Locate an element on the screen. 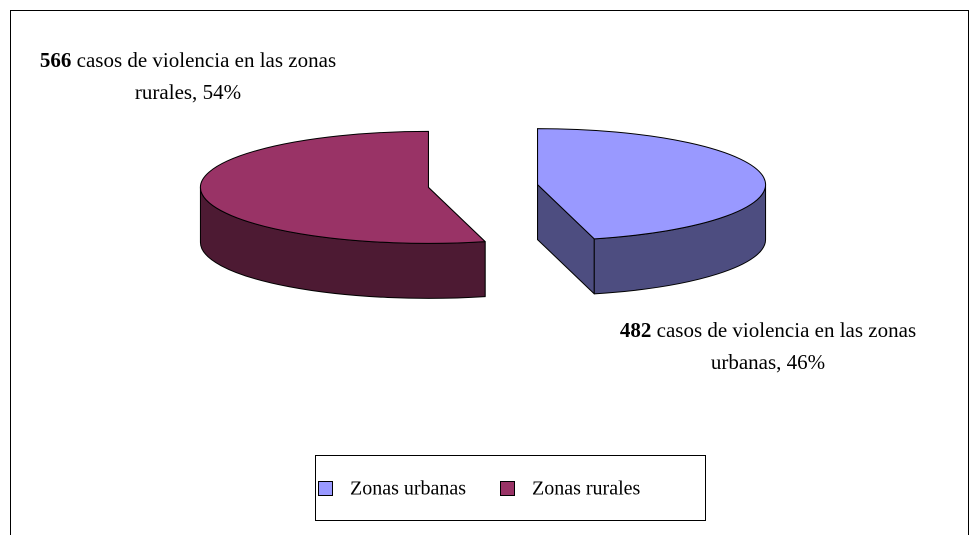  count: 482 is located at coordinates (635, 330).